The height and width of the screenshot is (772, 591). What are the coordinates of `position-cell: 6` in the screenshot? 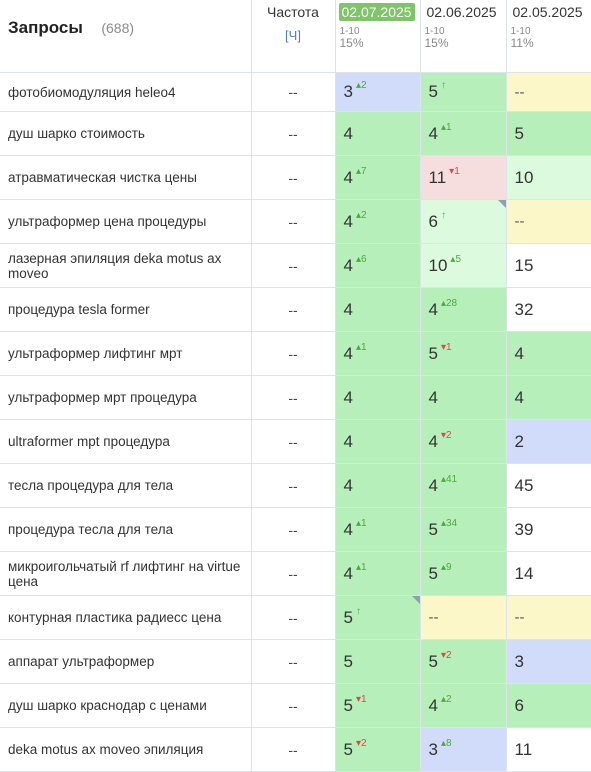 It's located at (548, 705).